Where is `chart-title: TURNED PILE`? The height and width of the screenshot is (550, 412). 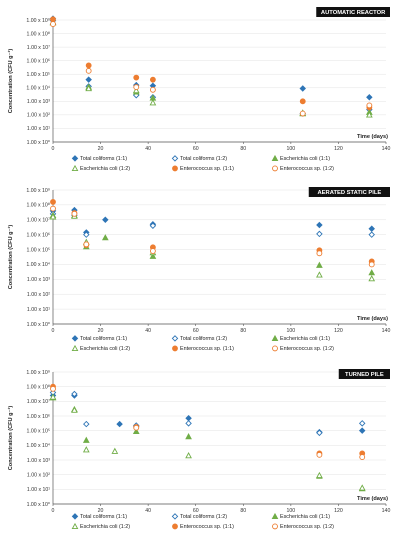 chart-title: TURNED PILE is located at coordinates (364, 375).